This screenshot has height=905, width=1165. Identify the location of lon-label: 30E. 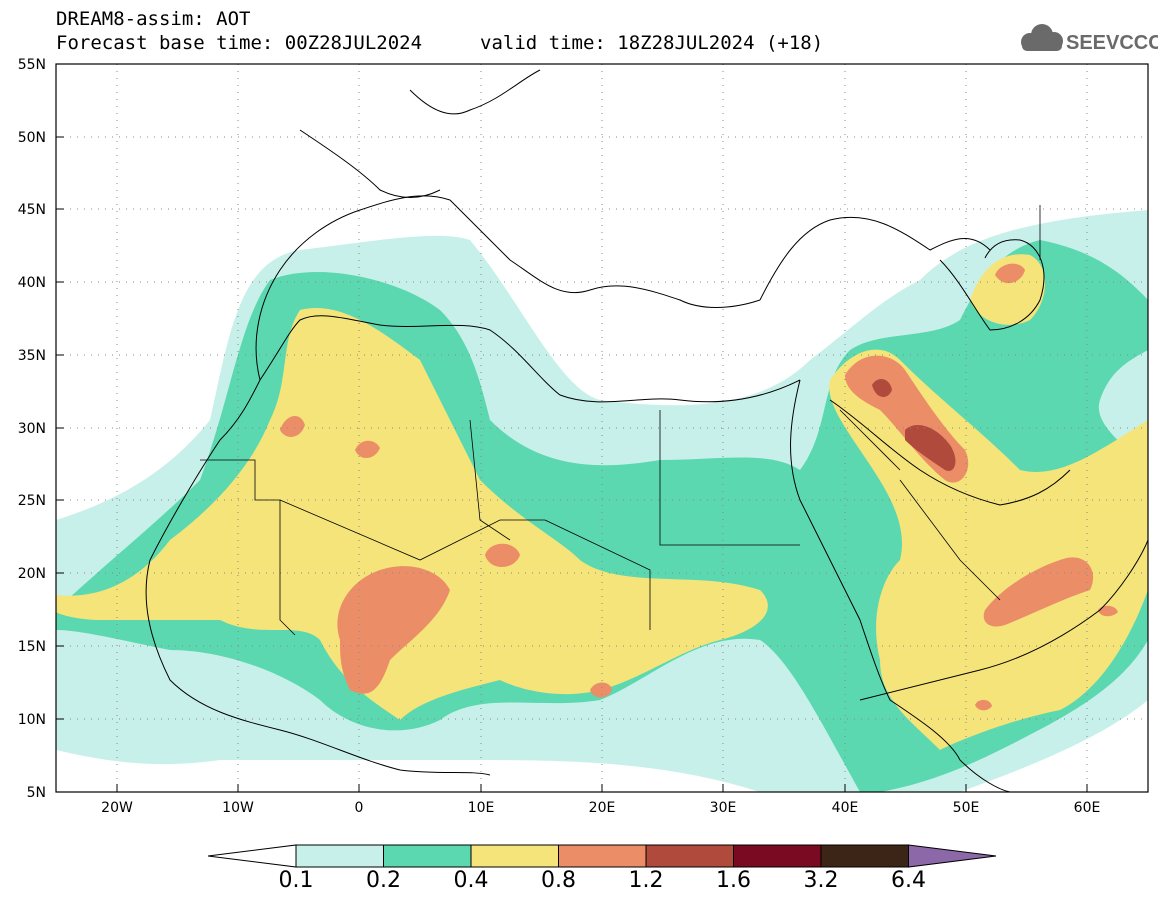
(723, 808).